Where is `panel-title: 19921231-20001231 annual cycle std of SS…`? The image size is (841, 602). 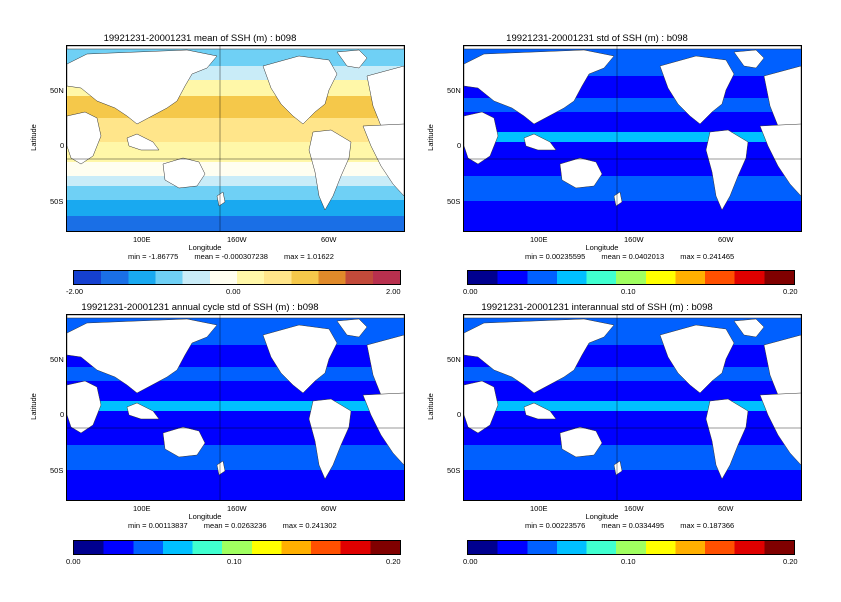
panel-title: 19921231-20001231 annual cycle std of SS… is located at coordinates (200, 307).